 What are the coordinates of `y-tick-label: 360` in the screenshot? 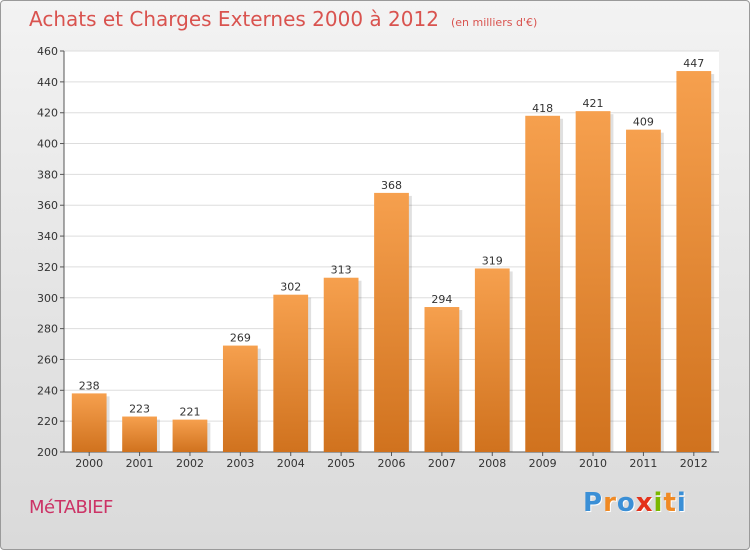 It's located at (47, 205).